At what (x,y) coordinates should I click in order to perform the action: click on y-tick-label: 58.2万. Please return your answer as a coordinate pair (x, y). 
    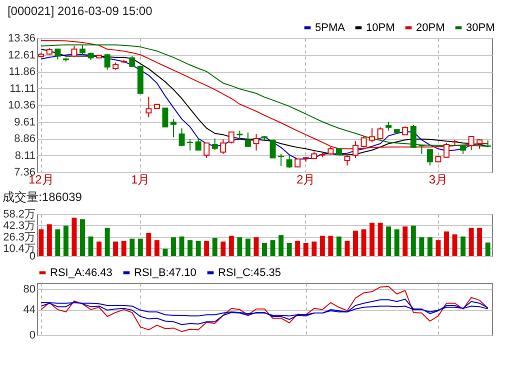
    Looking at the image, I should click on (19, 214).